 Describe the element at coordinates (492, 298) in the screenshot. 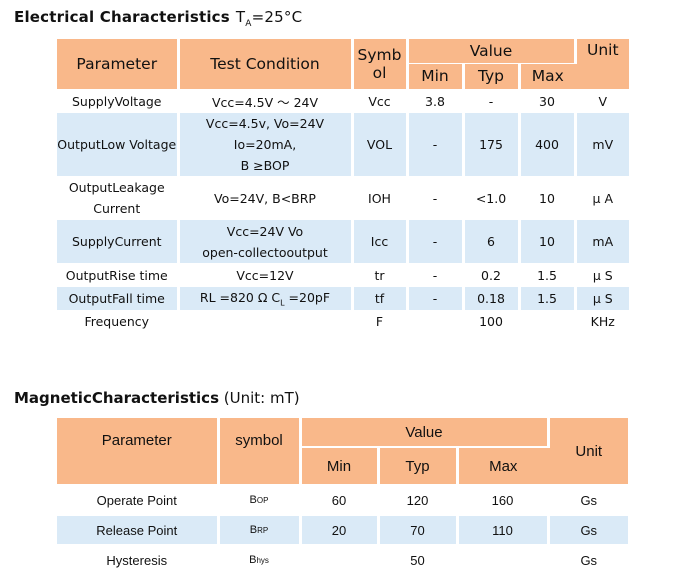

I see `typ-cell: 0.18` at that location.